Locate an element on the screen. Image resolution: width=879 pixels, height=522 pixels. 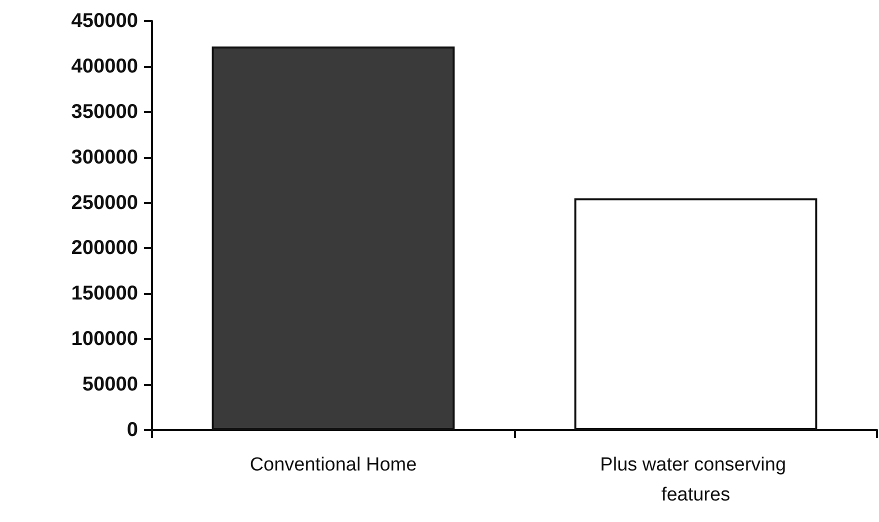
y-tick-label: 150000 is located at coordinates (104, 293).